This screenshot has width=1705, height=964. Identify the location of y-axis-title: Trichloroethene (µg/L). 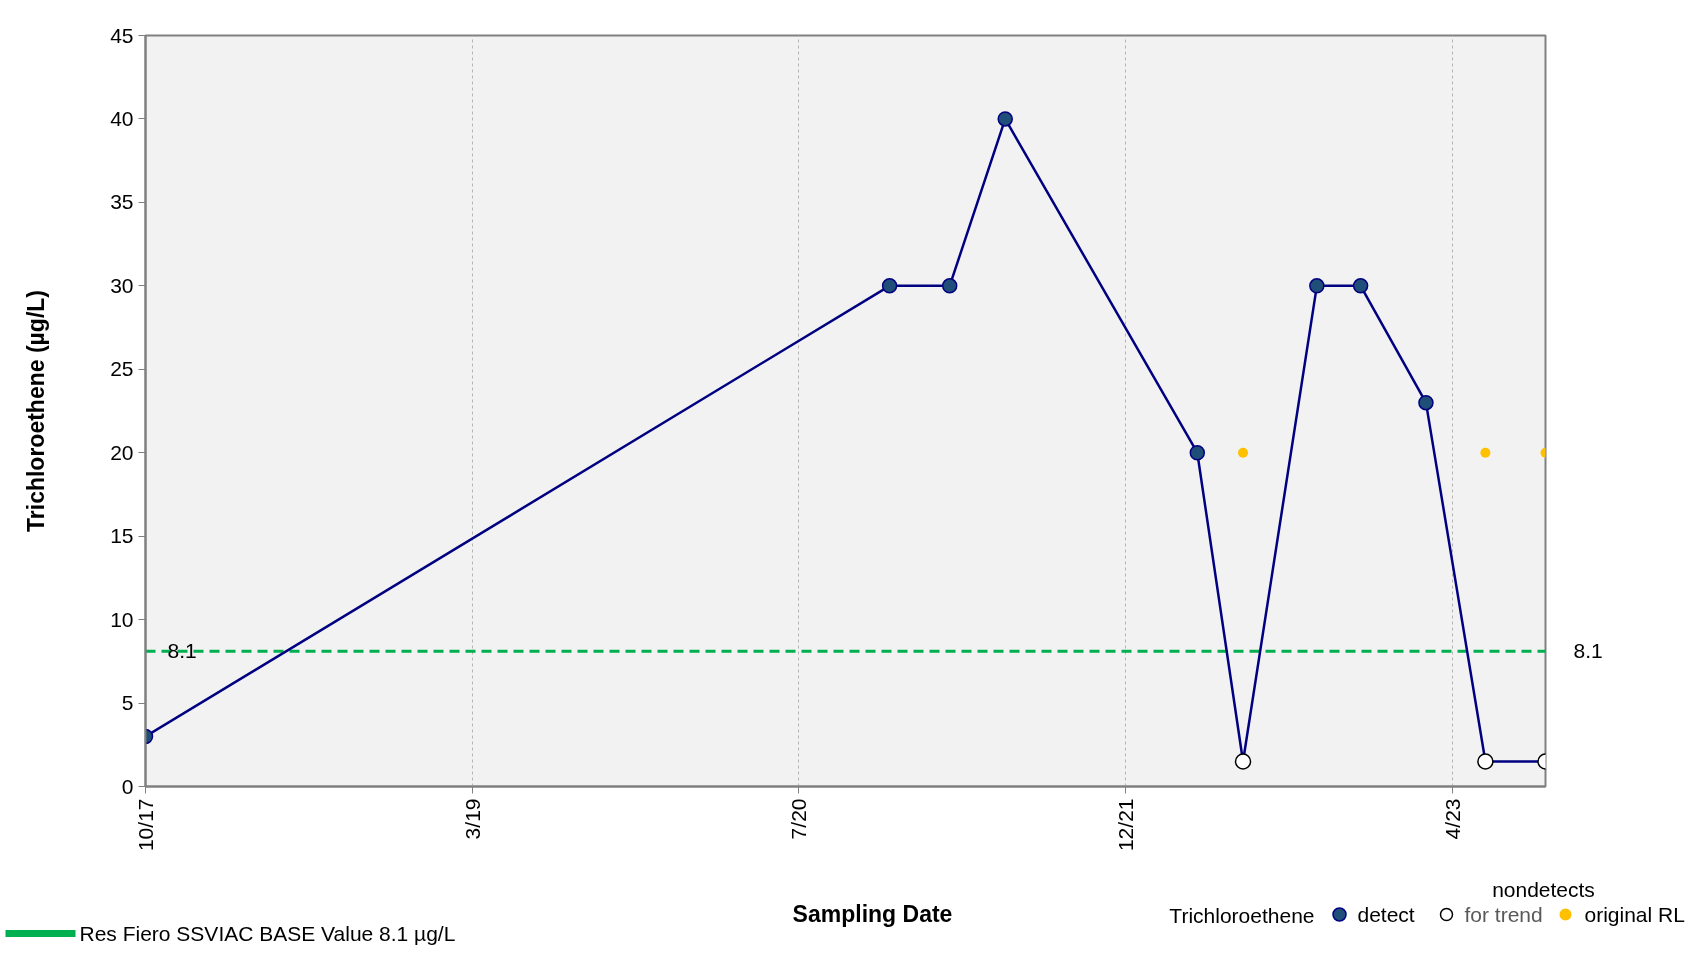
(36, 411).